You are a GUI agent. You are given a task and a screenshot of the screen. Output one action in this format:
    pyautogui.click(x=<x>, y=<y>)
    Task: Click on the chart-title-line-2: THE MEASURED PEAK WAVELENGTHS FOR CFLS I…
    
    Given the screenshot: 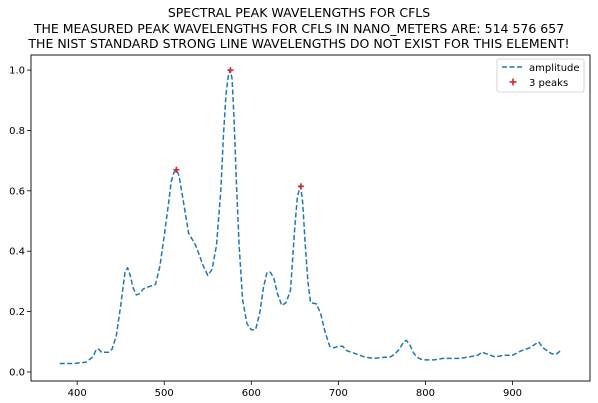 What is the action you would take?
    pyautogui.click(x=298, y=28)
    